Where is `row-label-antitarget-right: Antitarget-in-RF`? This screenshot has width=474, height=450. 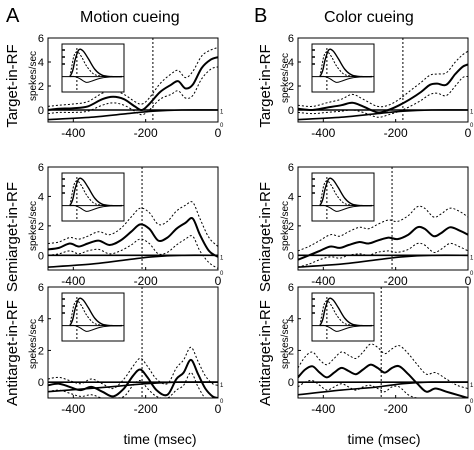 row-label-antitarget-right: Antitarget-in-RF is located at coordinates (265, 353).